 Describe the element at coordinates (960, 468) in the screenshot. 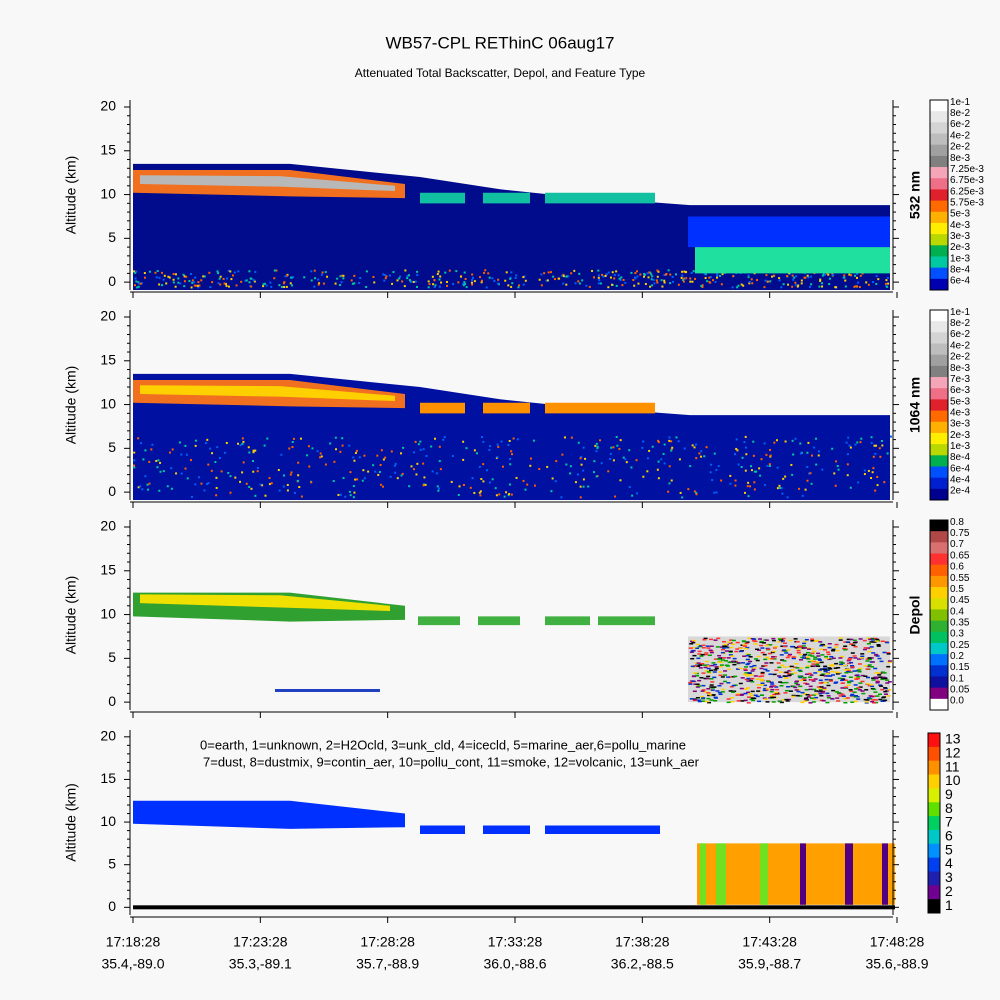

I see `colorbar-label: 6e-4` at that location.